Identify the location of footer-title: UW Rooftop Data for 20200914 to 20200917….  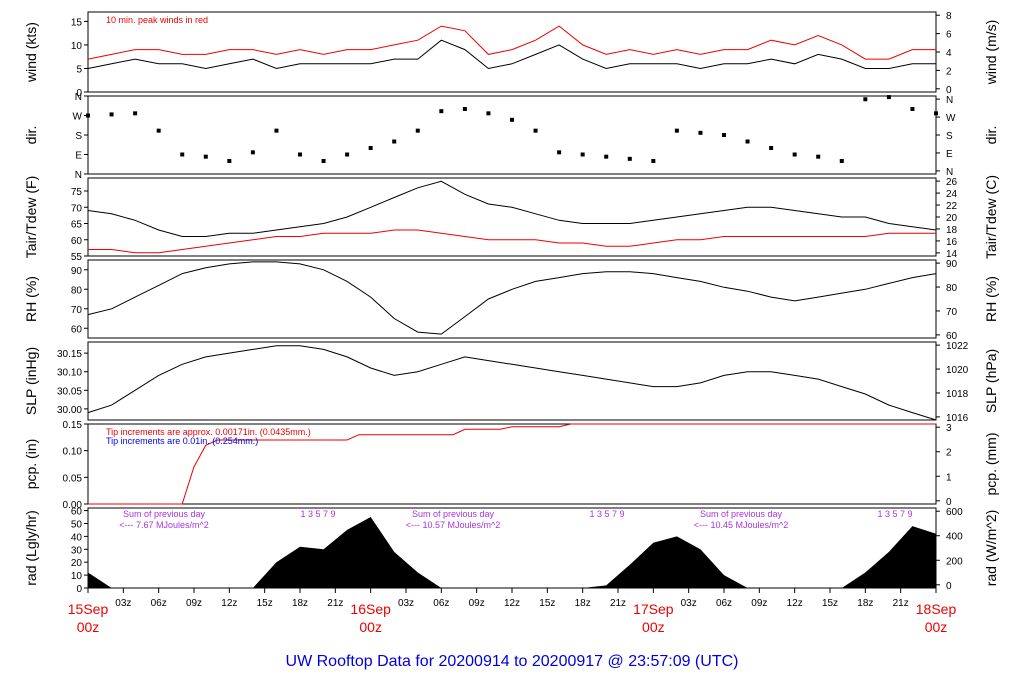
(512, 661).